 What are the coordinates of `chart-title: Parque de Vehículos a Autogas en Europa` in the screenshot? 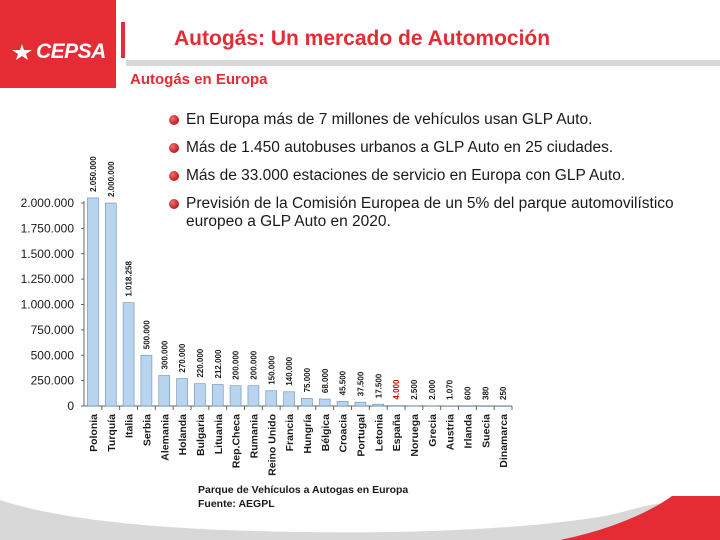 It's located at (303, 490).